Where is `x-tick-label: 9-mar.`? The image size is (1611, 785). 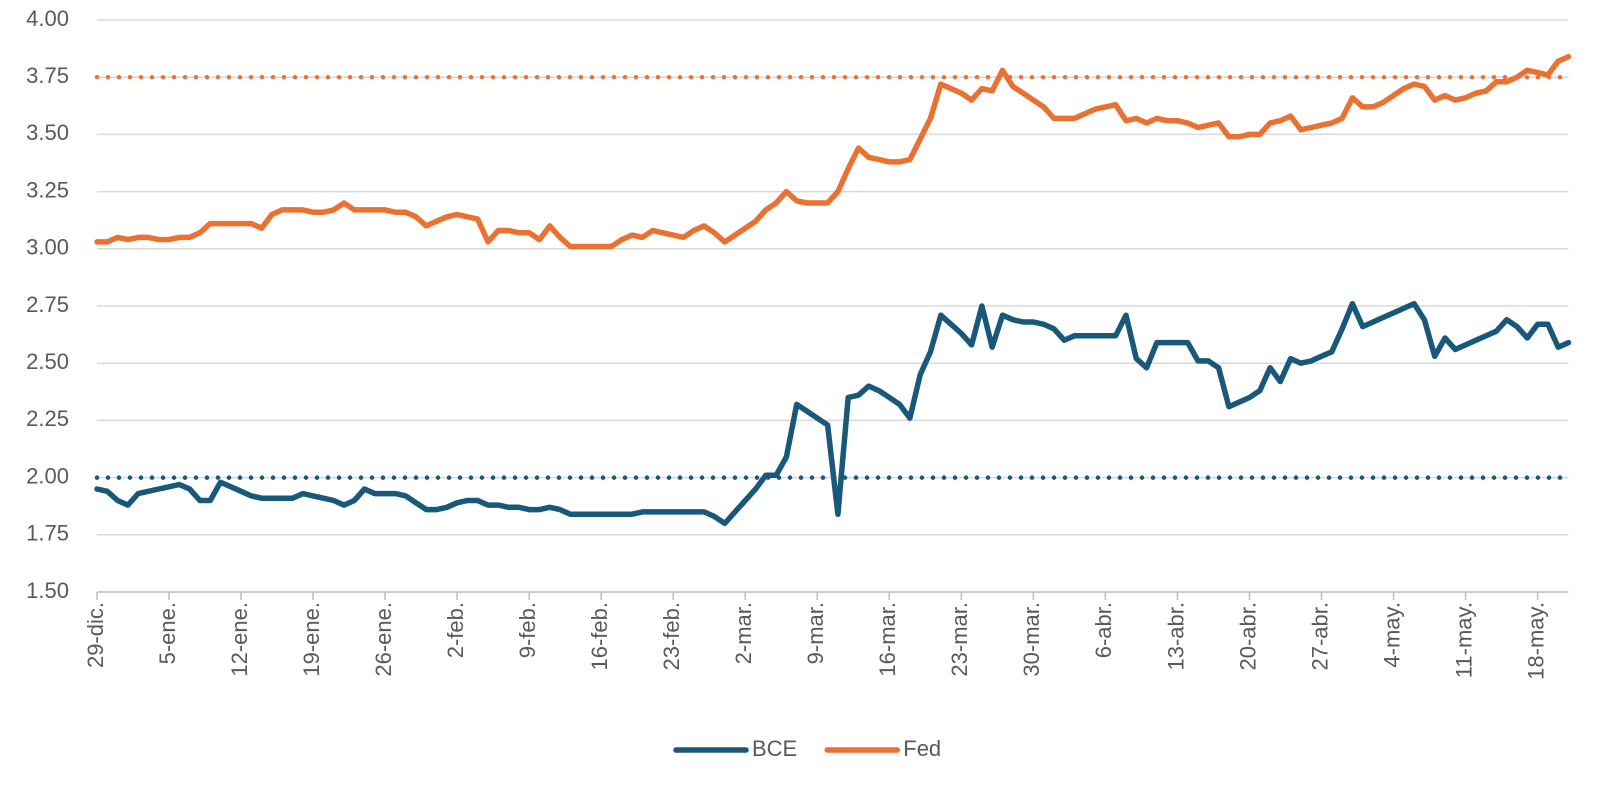
x-tick-label: 9-mar. is located at coordinates (815, 633).